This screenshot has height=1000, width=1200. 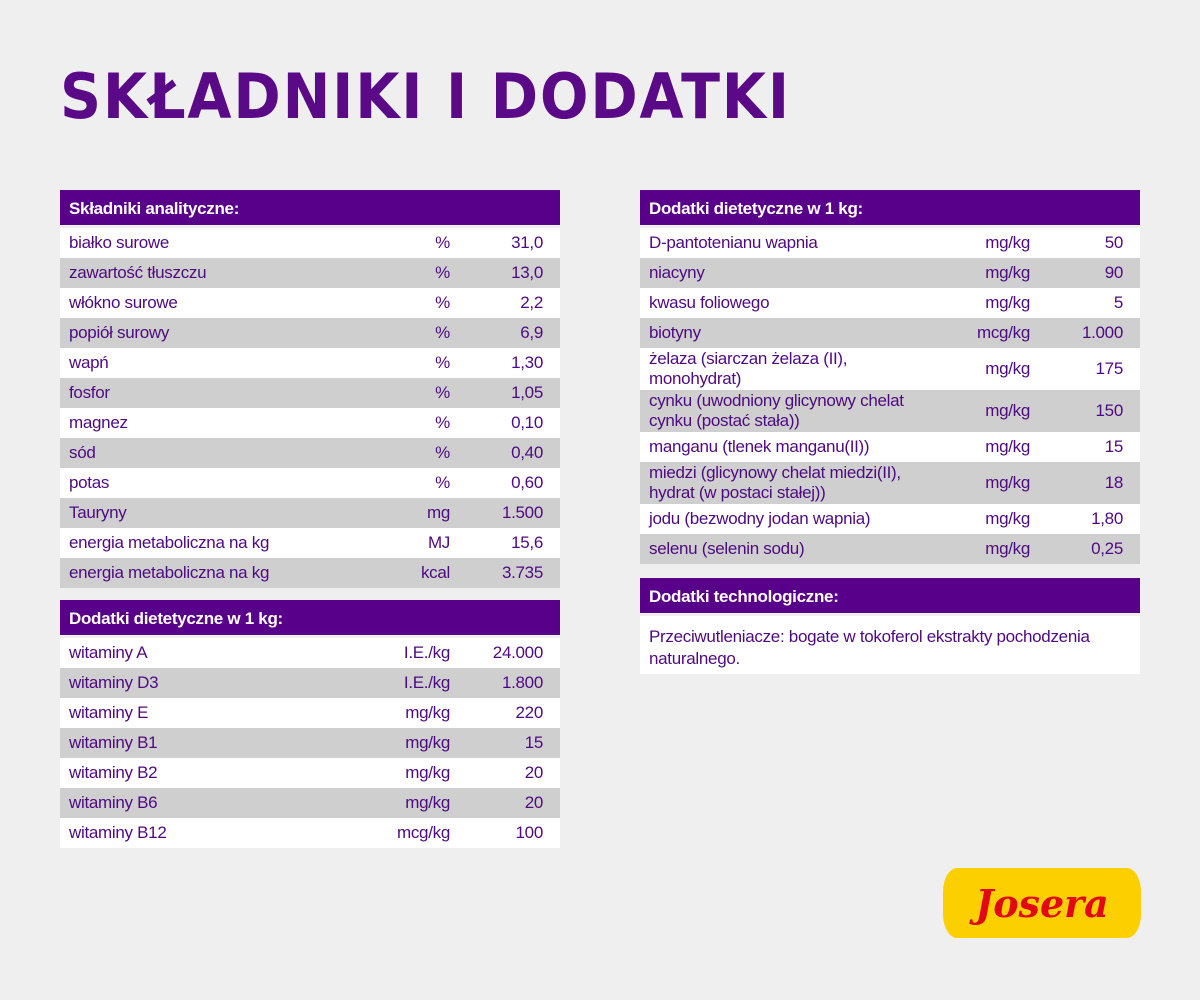 I want to click on table-row: wapń% 1,30, so click(x=310, y=363).